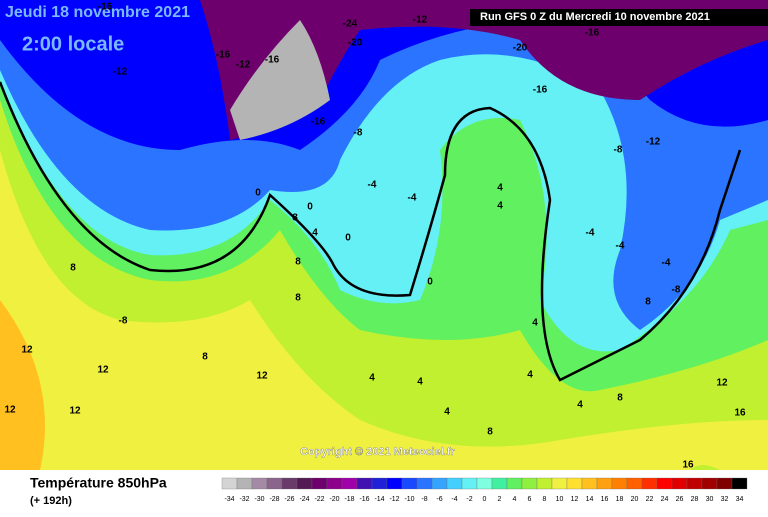 The height and width of the screenshot is (517, 768). I want to click on legend-label: 24, so click(665, 499).